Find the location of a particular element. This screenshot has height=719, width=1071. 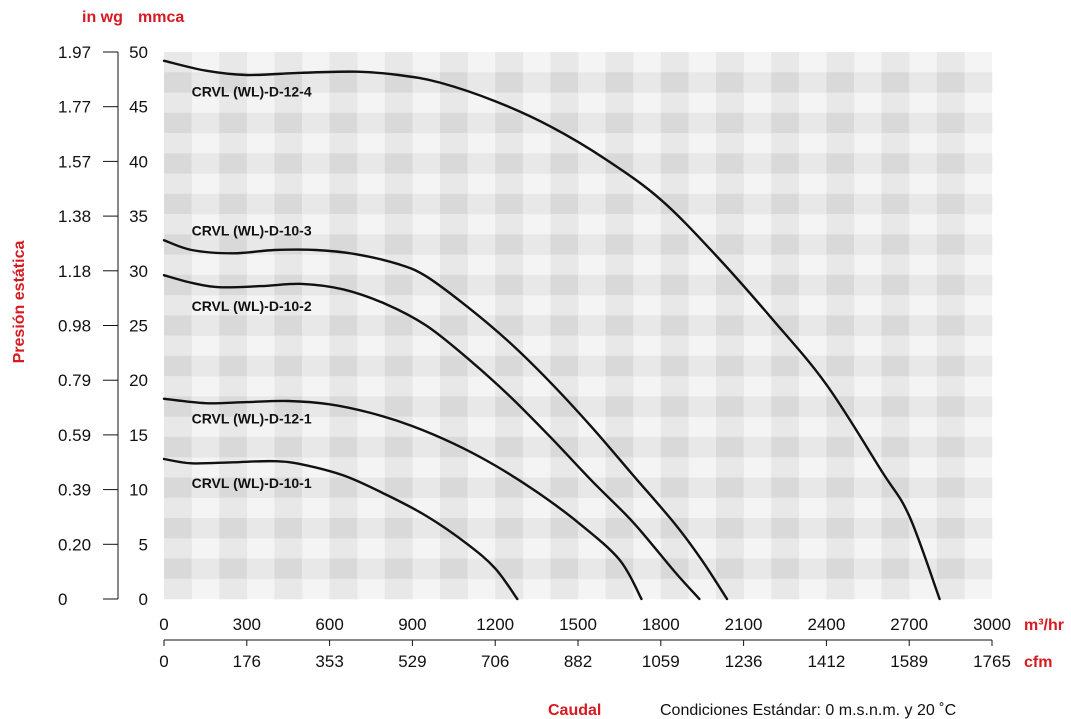

x-tick-label-m3hr: 900 is located at coordinates (412, 624).